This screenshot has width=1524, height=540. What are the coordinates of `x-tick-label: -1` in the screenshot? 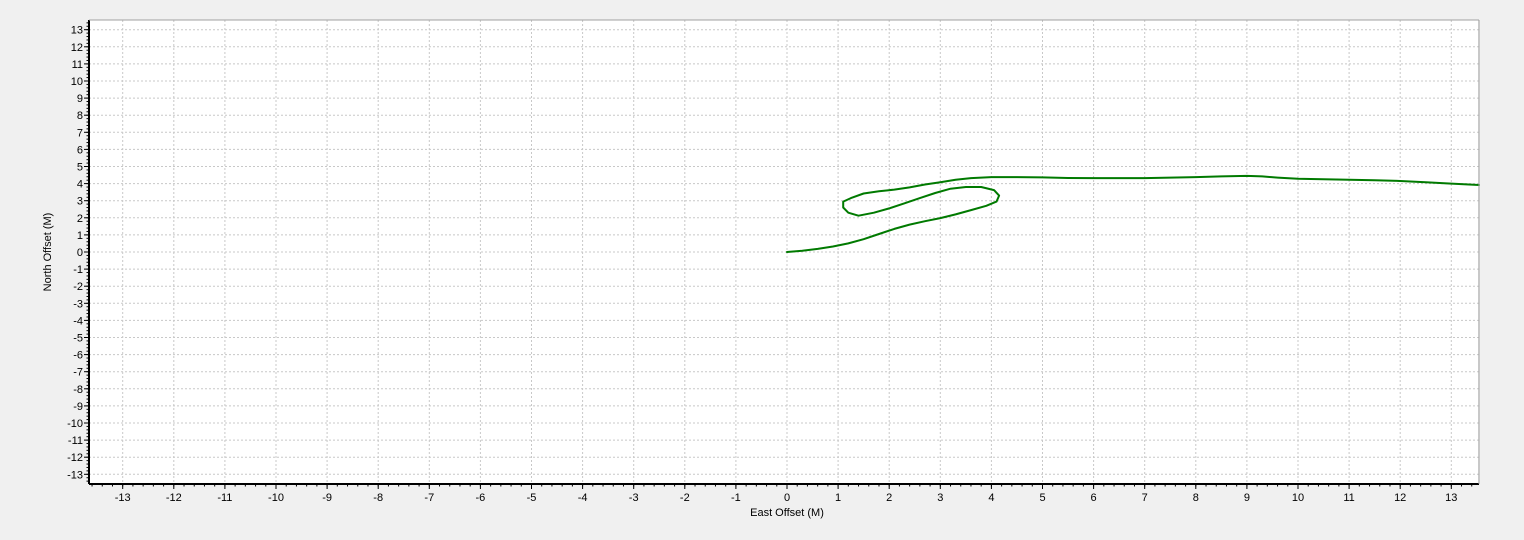 It's located at (736, 498).